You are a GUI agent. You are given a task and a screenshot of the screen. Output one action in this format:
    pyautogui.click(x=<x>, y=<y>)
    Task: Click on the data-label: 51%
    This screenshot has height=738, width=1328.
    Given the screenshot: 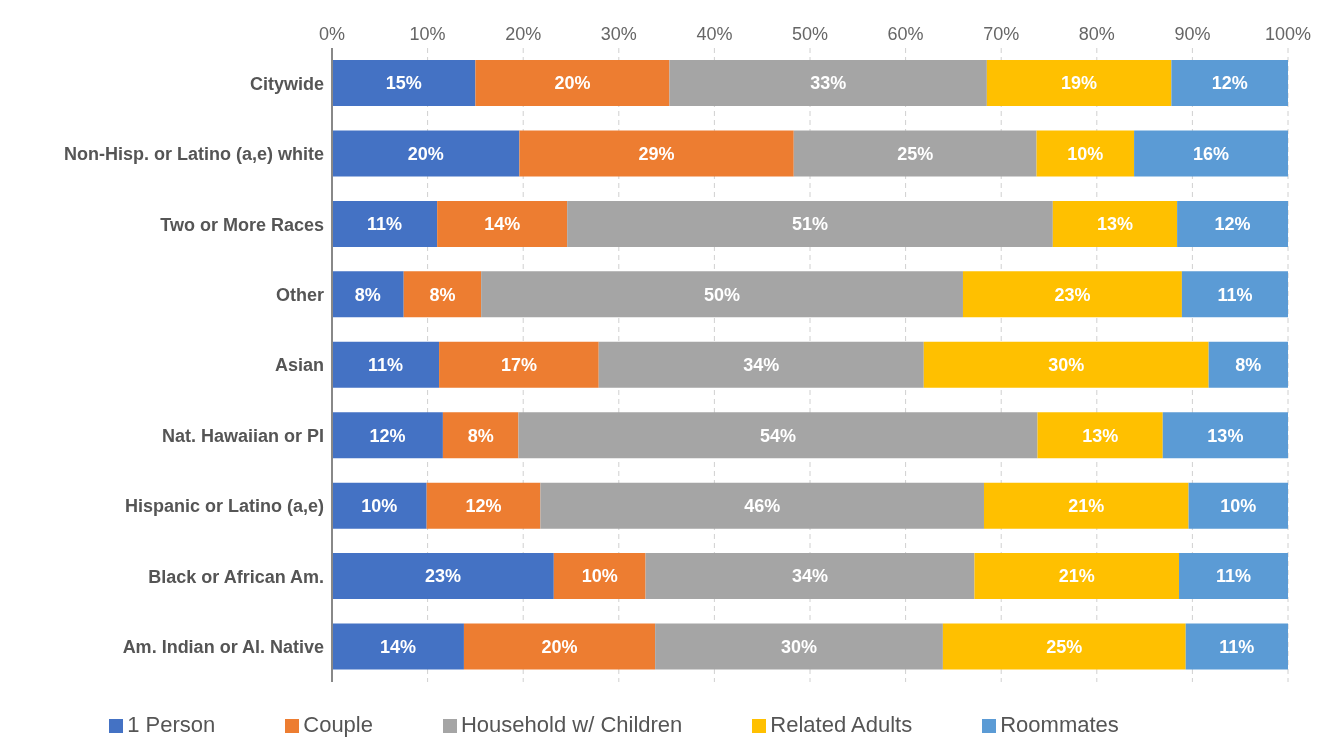 What is the action you would take?
    pyautogui.click(x=810, y=224)
    